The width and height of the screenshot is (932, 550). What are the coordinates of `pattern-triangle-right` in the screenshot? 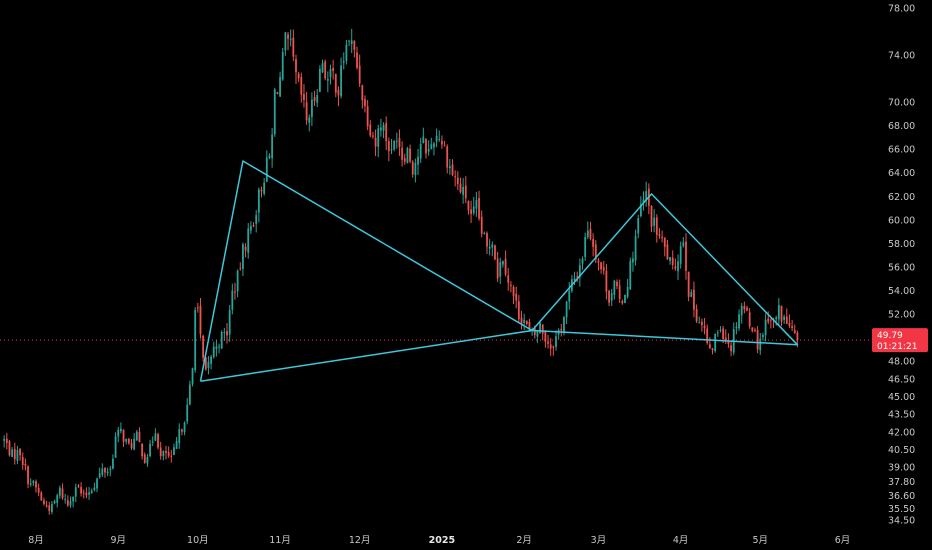 It's located at (665, 269).